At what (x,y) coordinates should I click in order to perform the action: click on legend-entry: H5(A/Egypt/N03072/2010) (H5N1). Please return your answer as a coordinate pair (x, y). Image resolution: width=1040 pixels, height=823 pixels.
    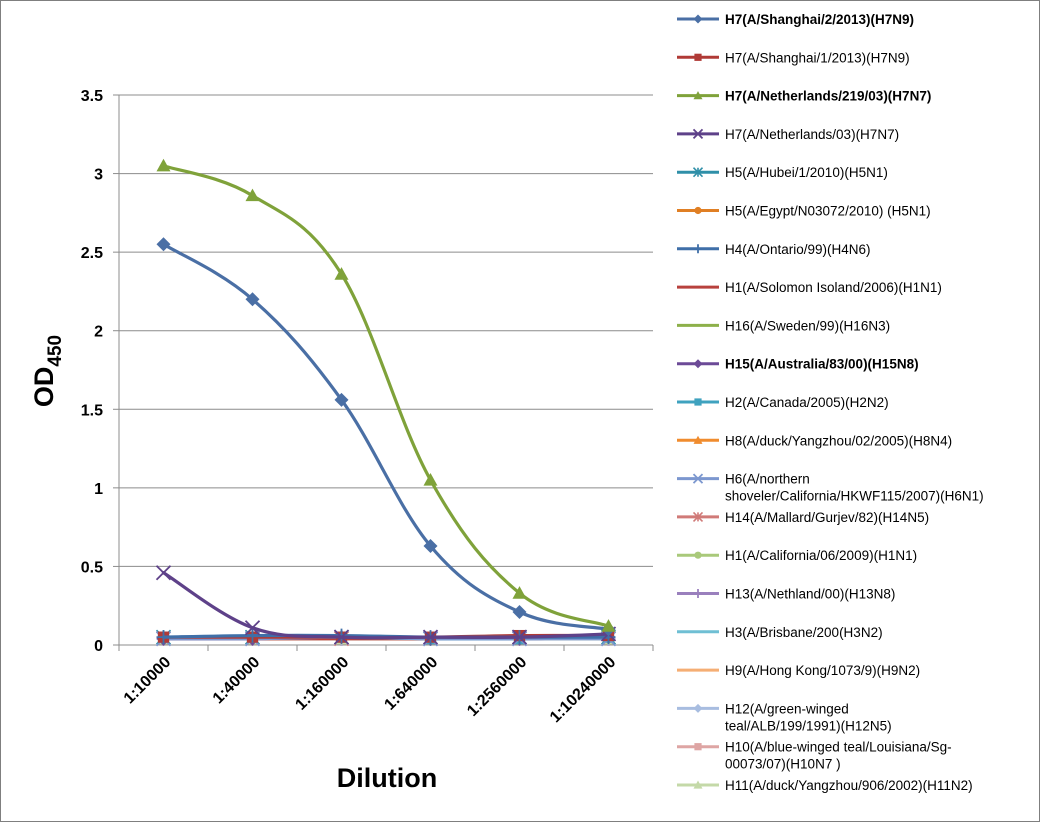
    Looking at the image, I should click on (804, 211).